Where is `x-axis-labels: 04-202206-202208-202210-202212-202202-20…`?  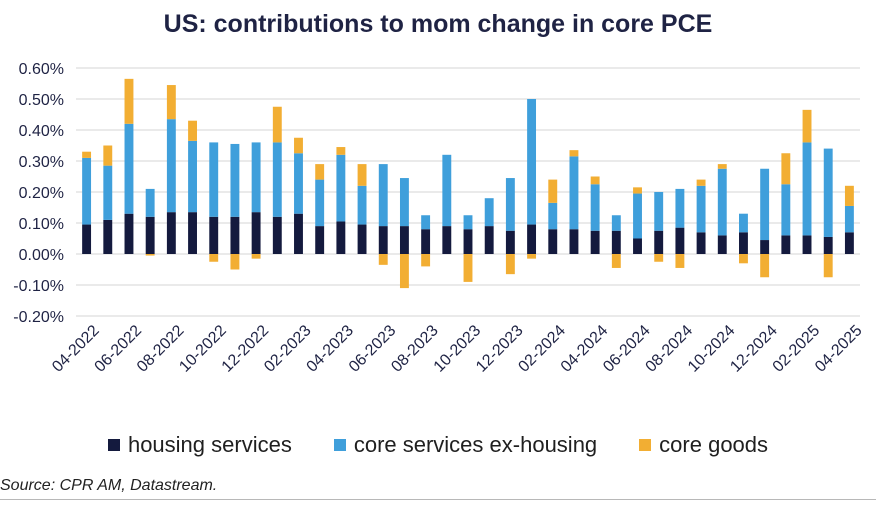
x-axis-labels: 04-202206-202208-202210-202212-202202-20… is located at coordinates (457, 349).